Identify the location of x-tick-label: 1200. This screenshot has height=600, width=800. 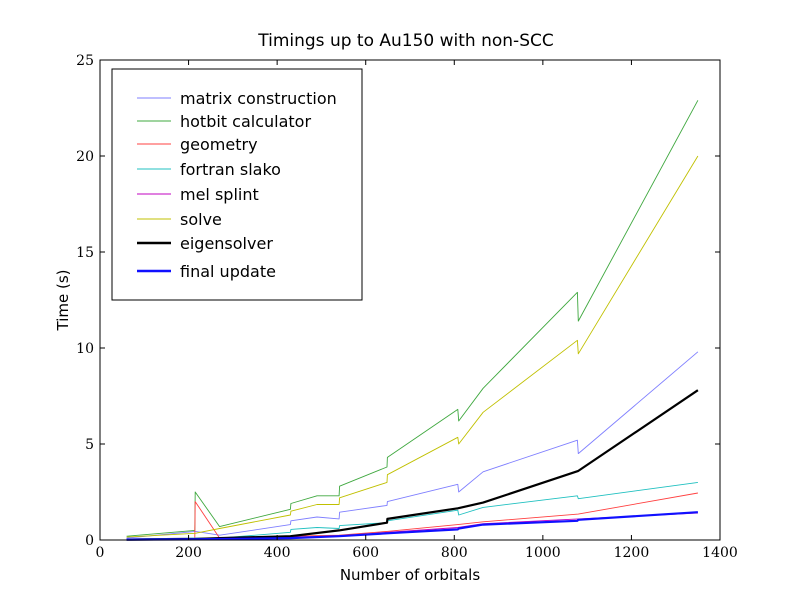
(632, 553).